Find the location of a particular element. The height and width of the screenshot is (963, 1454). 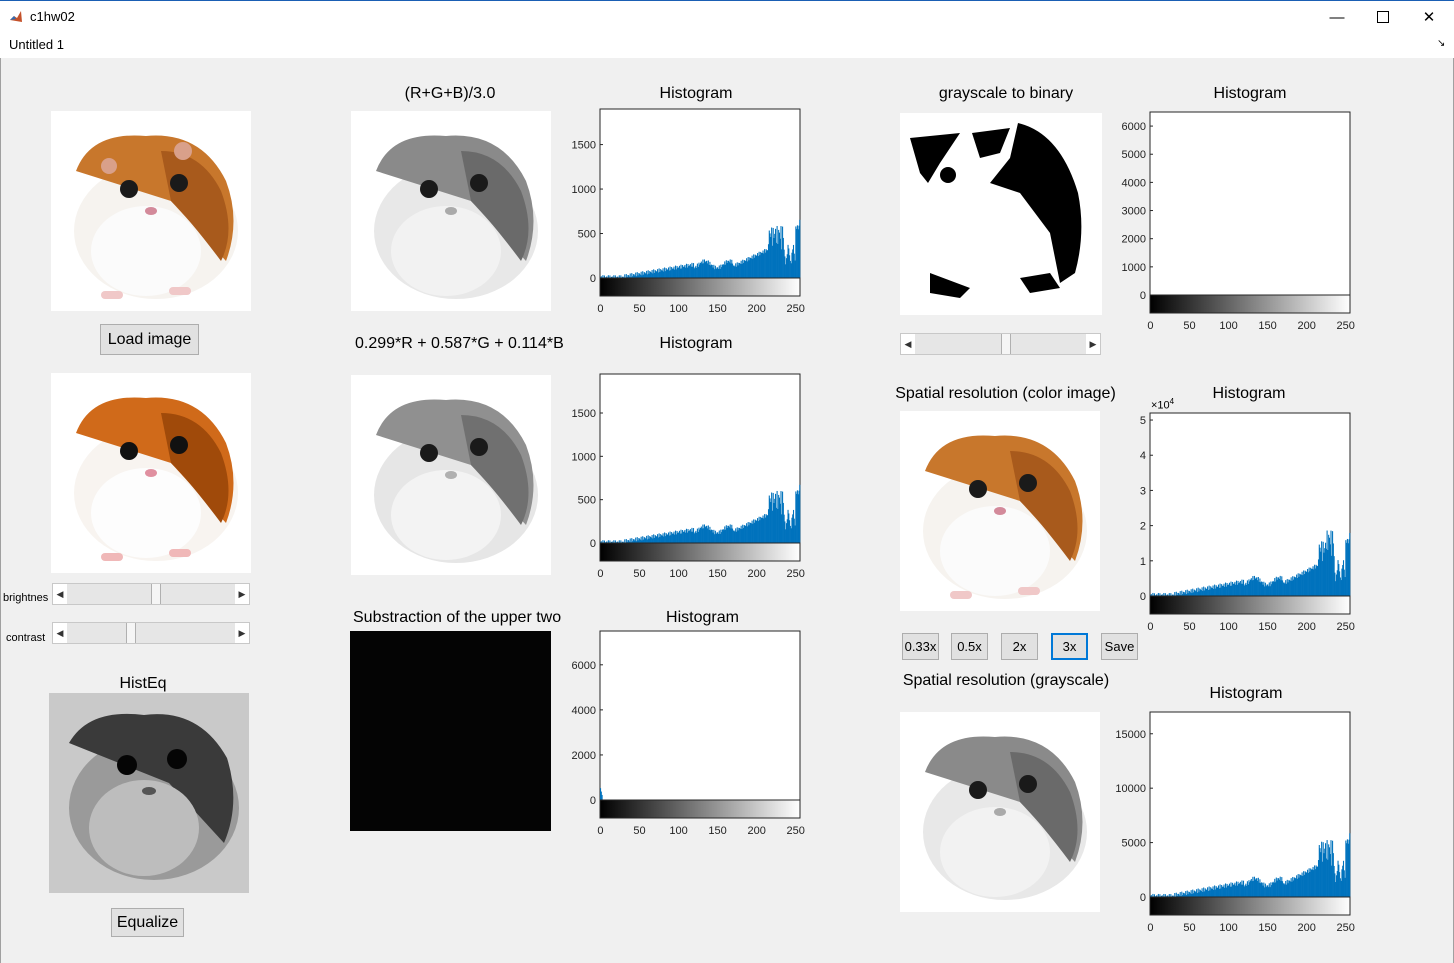

threshold-slider: ◀ ▶ is located at coordinates (1000, 344).